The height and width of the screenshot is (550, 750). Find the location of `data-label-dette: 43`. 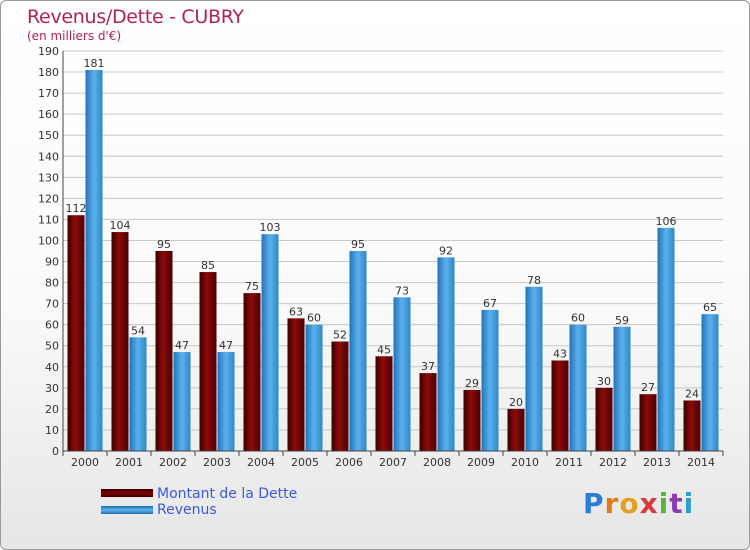

data-label-dette: 43 is located at coordinates (560, 353).